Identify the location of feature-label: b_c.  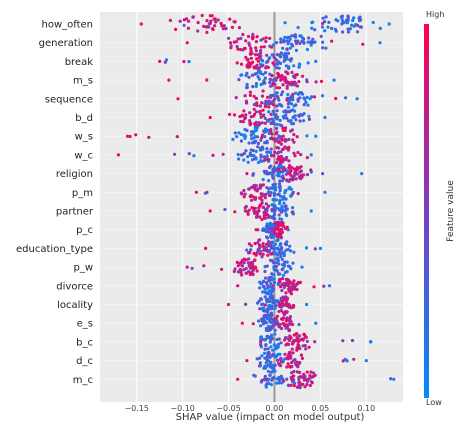
(84, 342).